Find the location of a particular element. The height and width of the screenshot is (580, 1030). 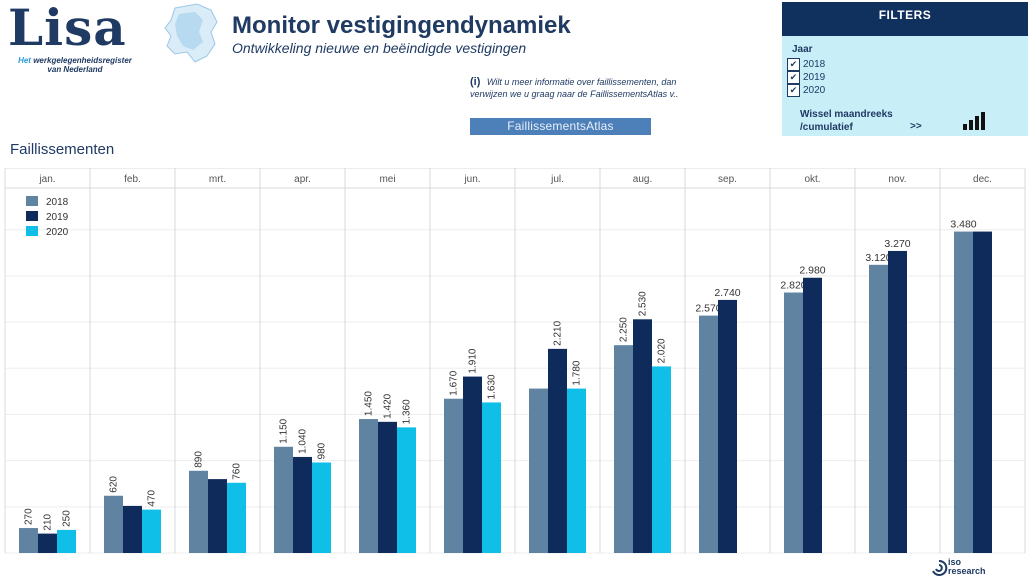

data-label: 2.250 is located at coordinates (624, 329).